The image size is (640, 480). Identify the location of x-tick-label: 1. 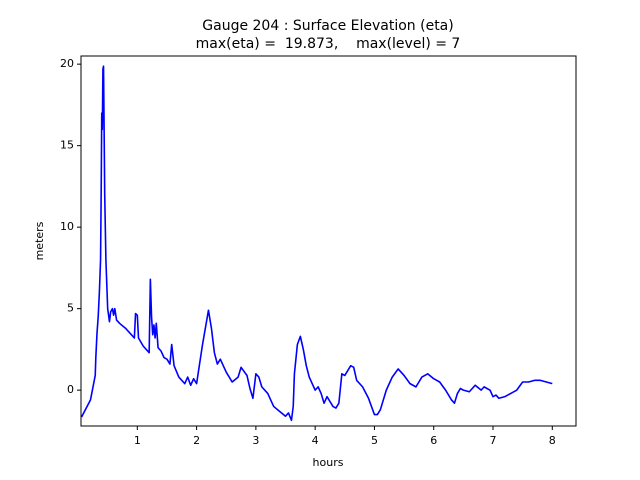
(137, 440).